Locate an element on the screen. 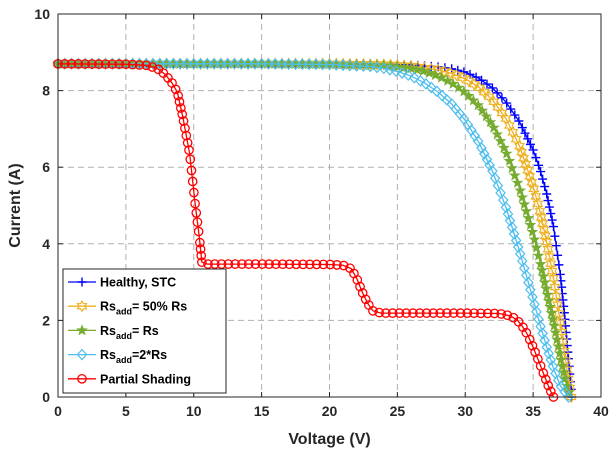 The width and height of the screenshot is (611, 454). x-tick-labels: 0 5 10 15 20 25 30 35 40 is located at coordinates (331, 411).